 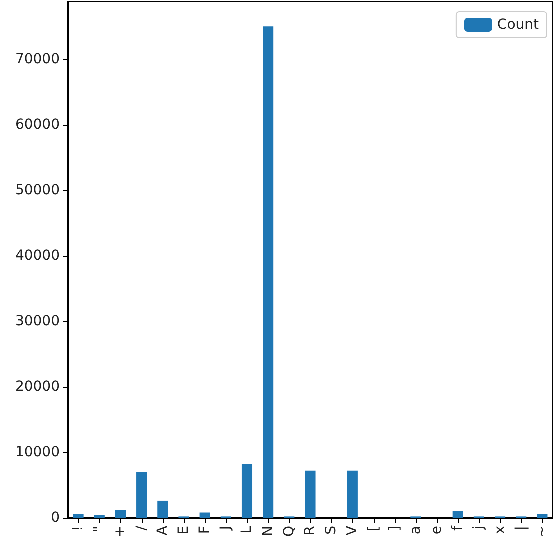 I want to click on y-tick-label: 10000, so click(x=37, y=452).